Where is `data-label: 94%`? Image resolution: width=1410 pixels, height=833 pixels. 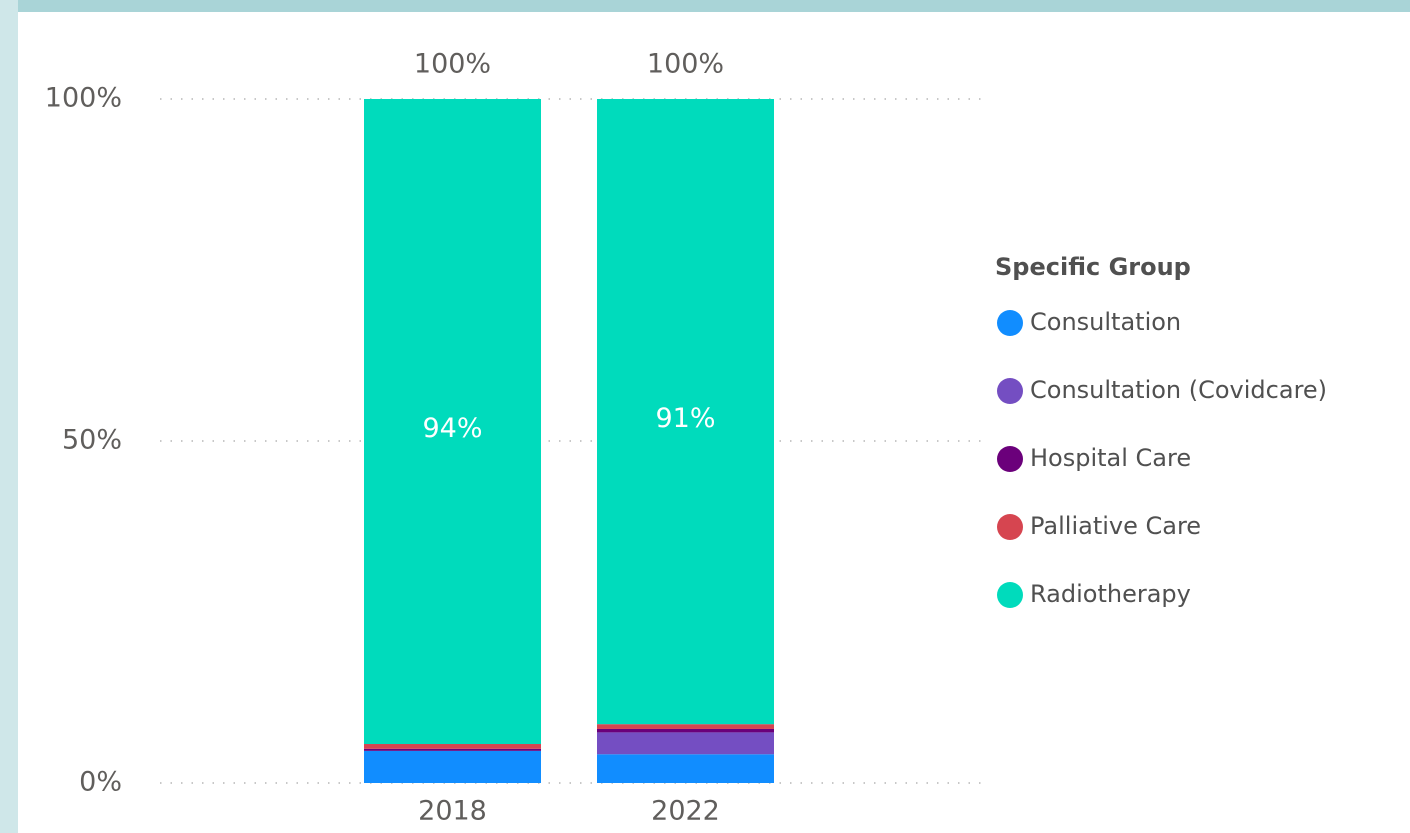
data-label: 94% is located at coordinates (452, 428).